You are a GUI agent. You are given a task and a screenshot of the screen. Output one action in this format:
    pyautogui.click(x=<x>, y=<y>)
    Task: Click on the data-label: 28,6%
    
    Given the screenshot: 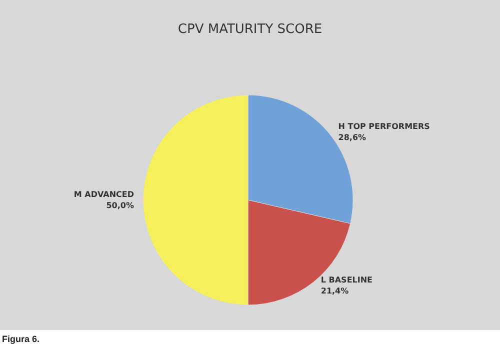 What is the action you would take?
    pyautogui.click(x=352, y=137)
    